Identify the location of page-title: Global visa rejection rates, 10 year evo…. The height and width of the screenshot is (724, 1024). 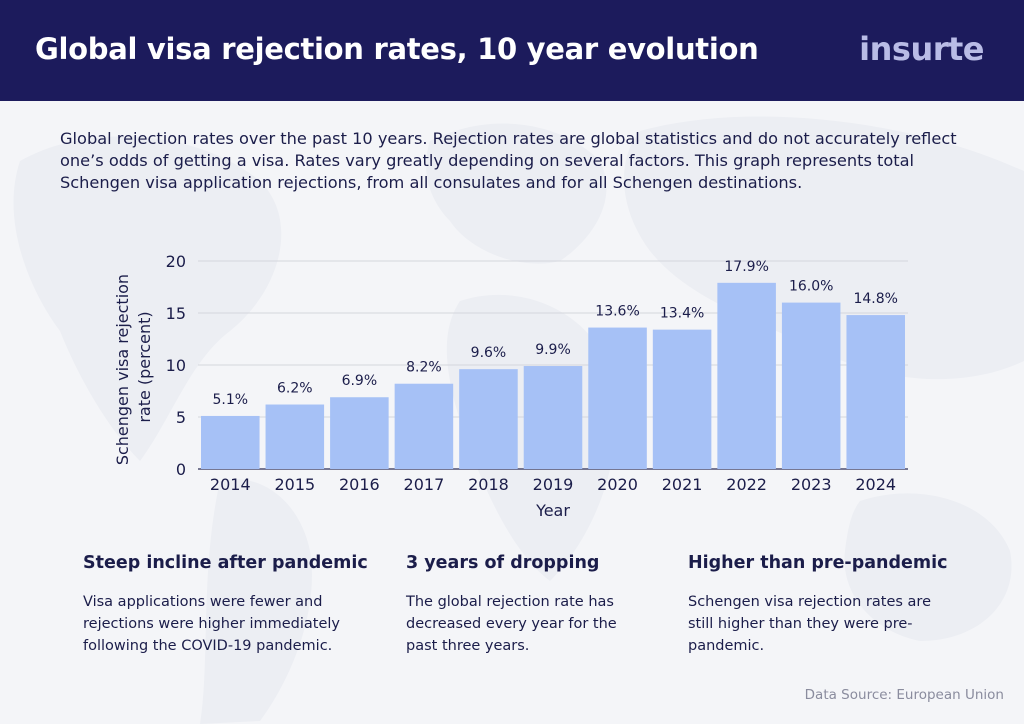
(397, 49).